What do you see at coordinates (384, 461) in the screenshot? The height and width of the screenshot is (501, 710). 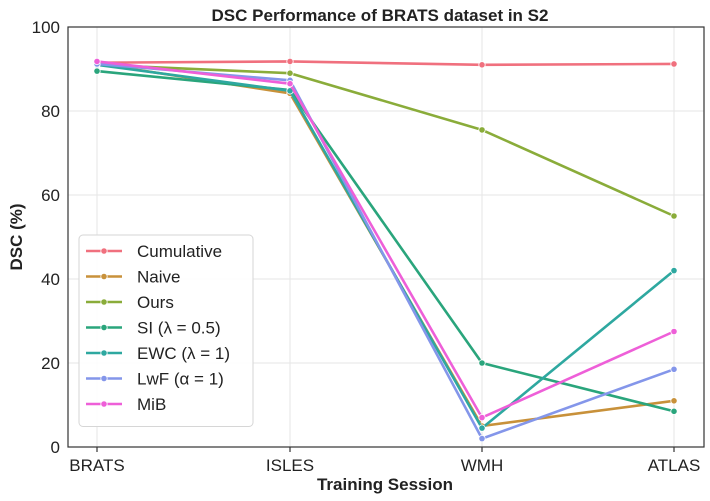 I see `x-tick-labels: BRATS ISLES WMH ATLAS` at bounding box center [384, 461].